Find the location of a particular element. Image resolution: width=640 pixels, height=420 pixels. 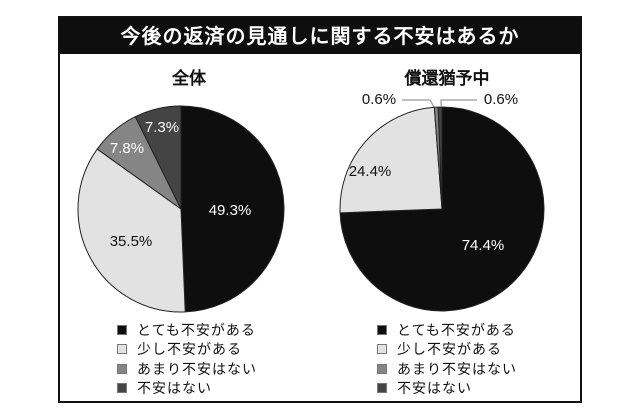

legend-deferred: とても不安がある 少し不安がある あまり不安はない 不安はない is located at coordinates (447, 359).